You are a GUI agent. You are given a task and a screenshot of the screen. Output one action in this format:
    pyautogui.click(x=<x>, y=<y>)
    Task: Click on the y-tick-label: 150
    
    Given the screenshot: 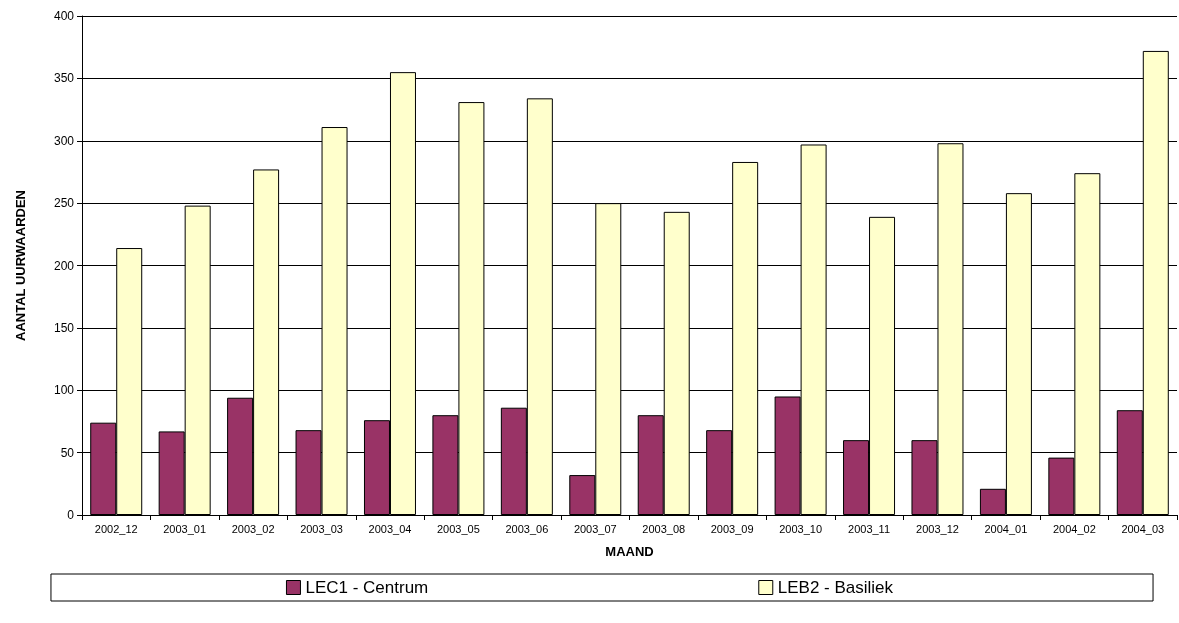 What is the action you would take?
    pyautogui.click(x=64, y=327)
    